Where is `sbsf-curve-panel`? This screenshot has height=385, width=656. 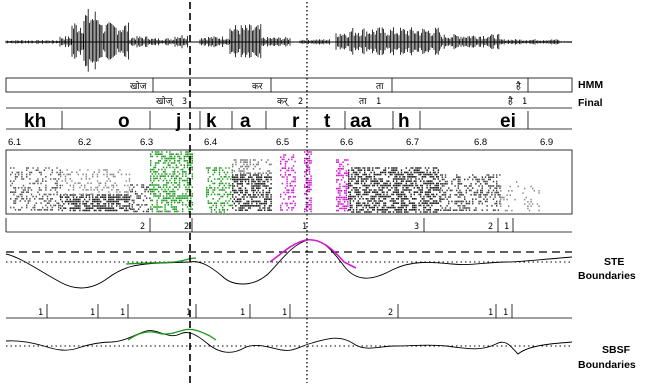 sbsf-curve-panel is located at coordinates (289, 341).